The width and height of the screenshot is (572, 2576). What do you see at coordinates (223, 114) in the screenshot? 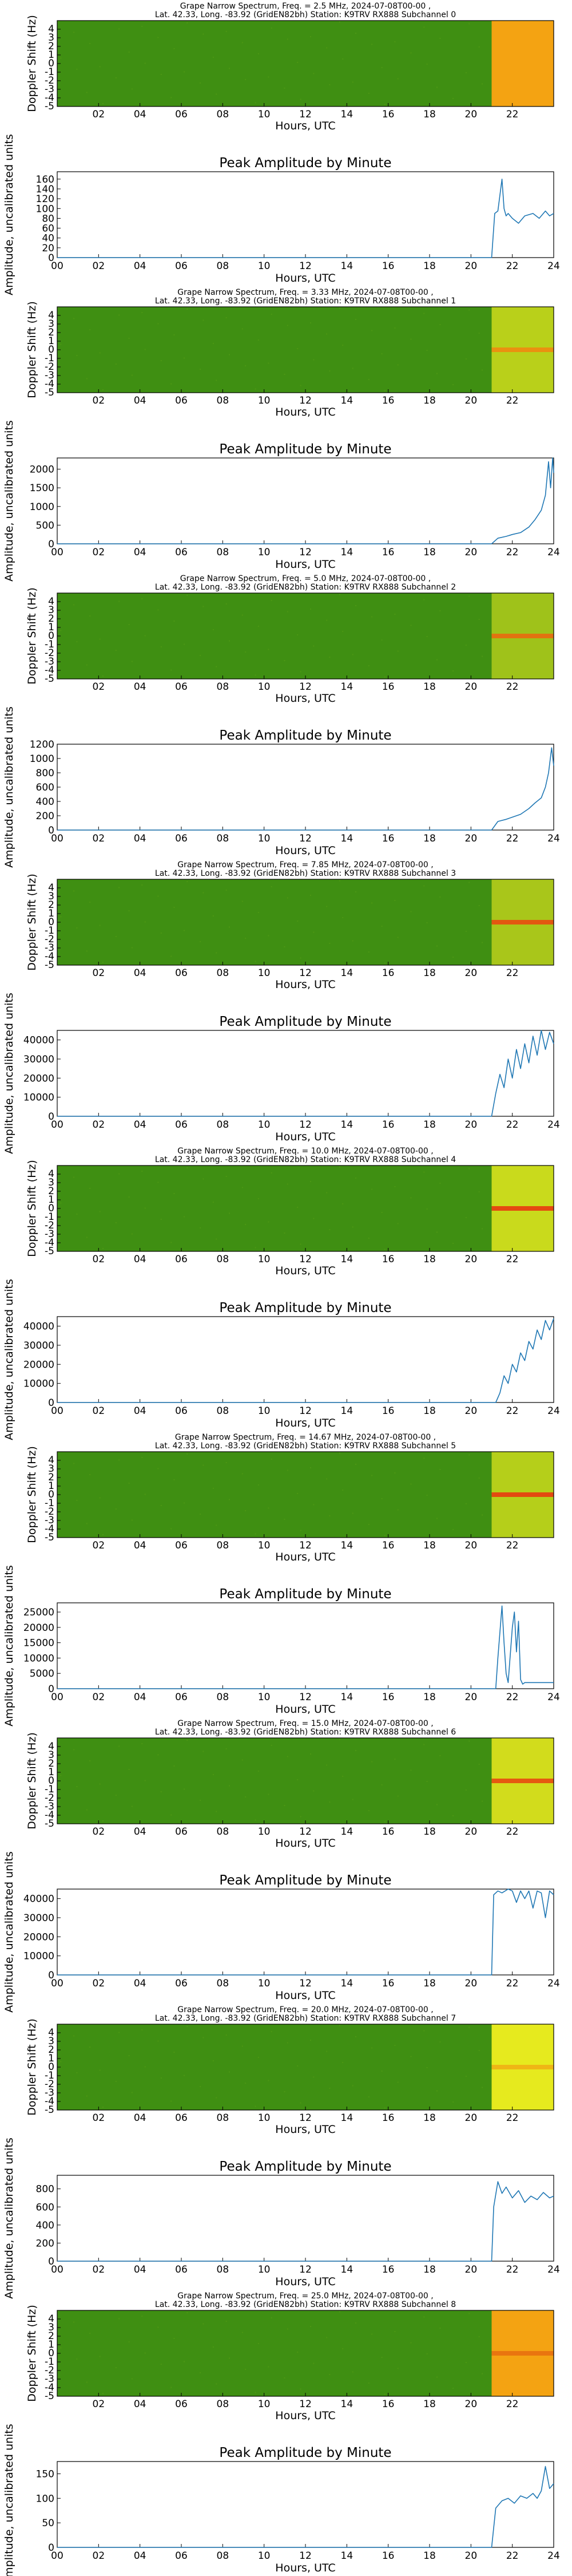
I see `spectrum-x-tick-label: 08` at bounding box center [223, 114].